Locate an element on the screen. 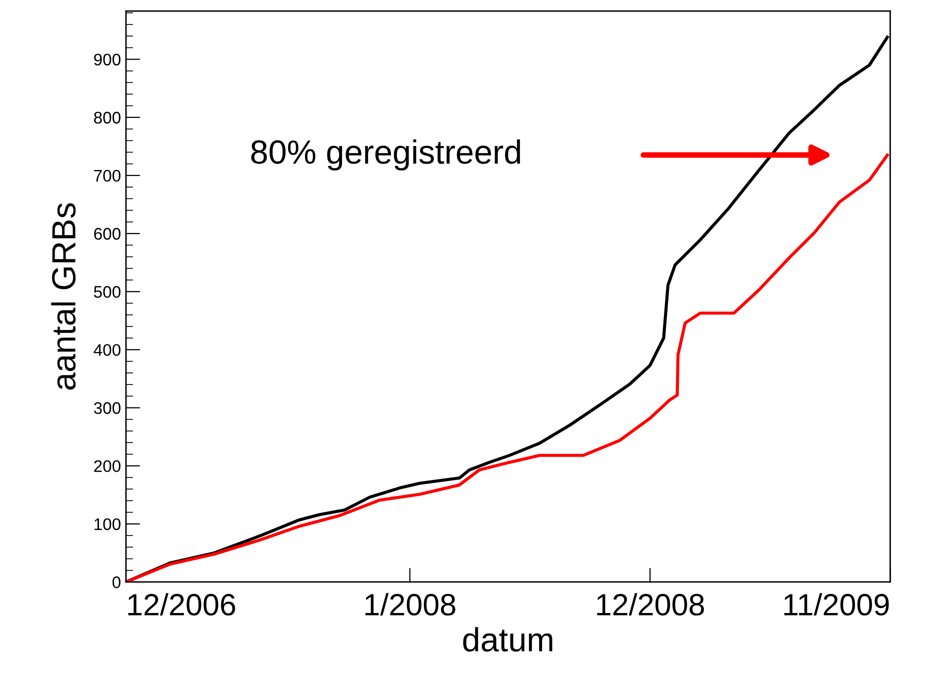 Image resolution: width=943 pixels, height=694 pixels. y-tick-label: 500 is located at coordinates (107, 292).